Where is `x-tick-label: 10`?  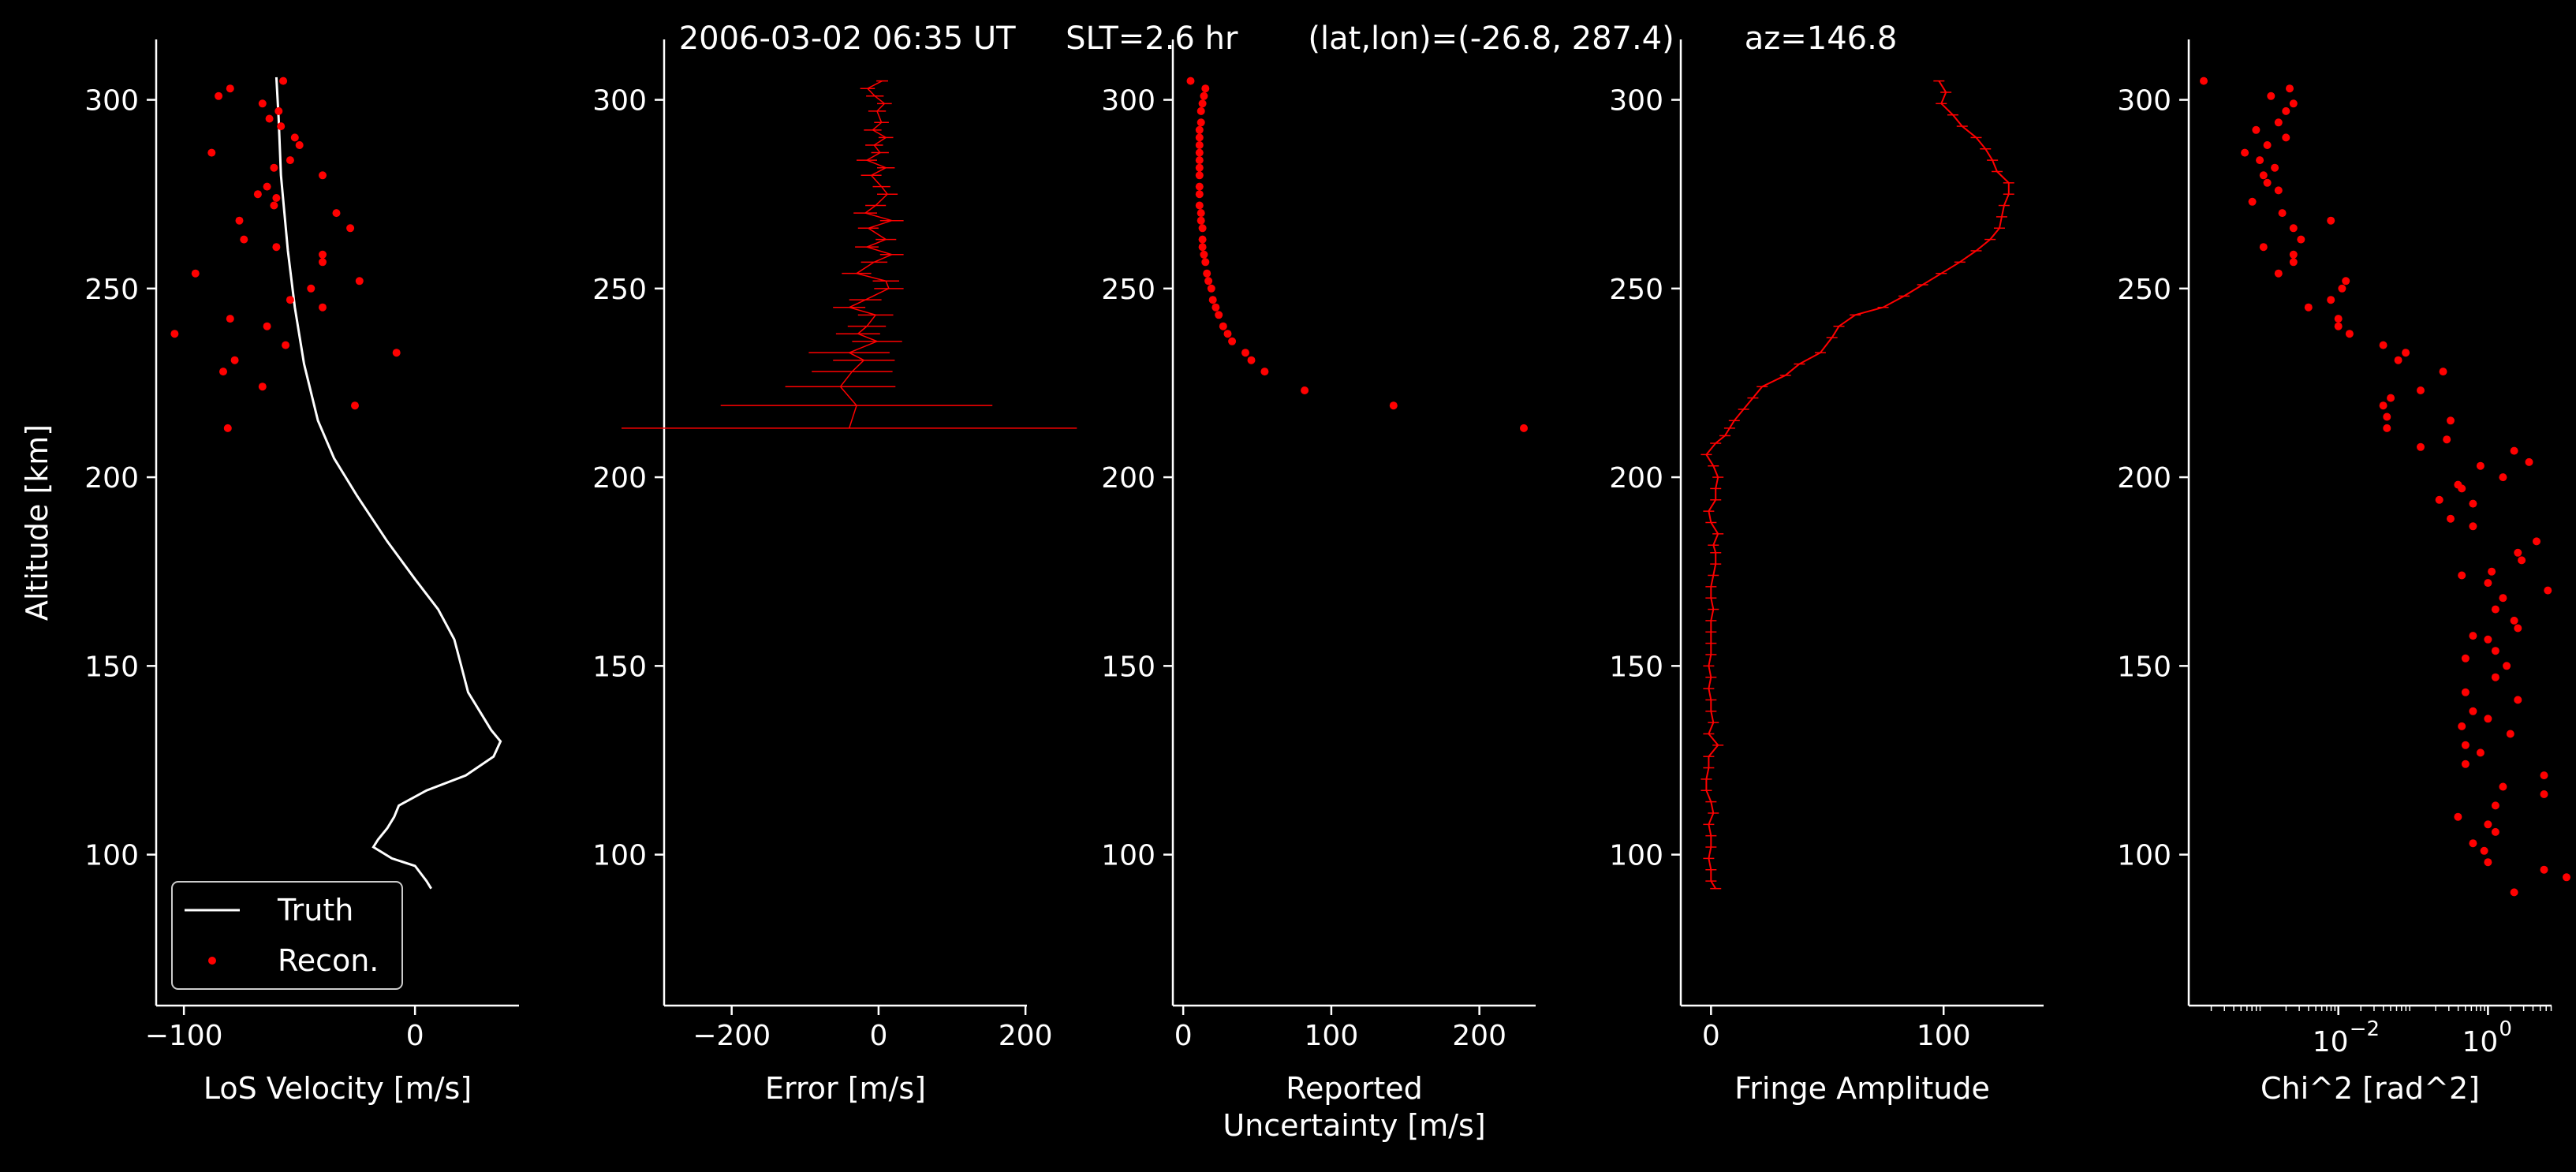
x-tick-label: 10 is located at coordinates (2331, 1042).